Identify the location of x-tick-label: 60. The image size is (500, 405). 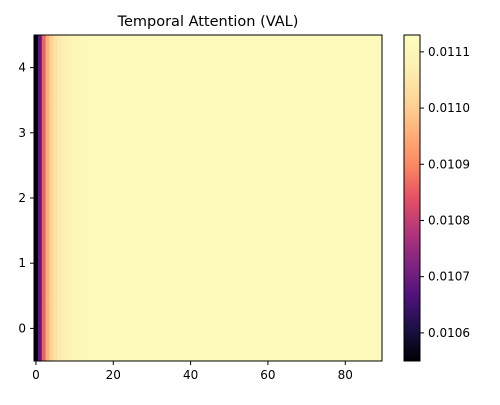
(267, 375).